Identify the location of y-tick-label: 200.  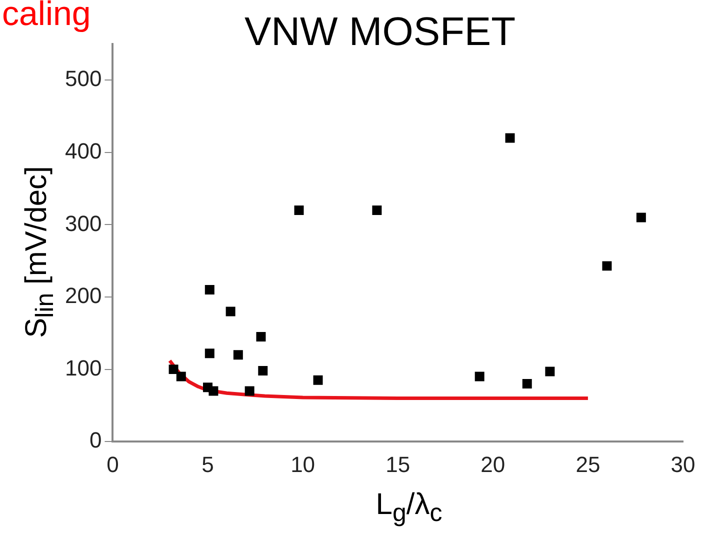
(83, 295).